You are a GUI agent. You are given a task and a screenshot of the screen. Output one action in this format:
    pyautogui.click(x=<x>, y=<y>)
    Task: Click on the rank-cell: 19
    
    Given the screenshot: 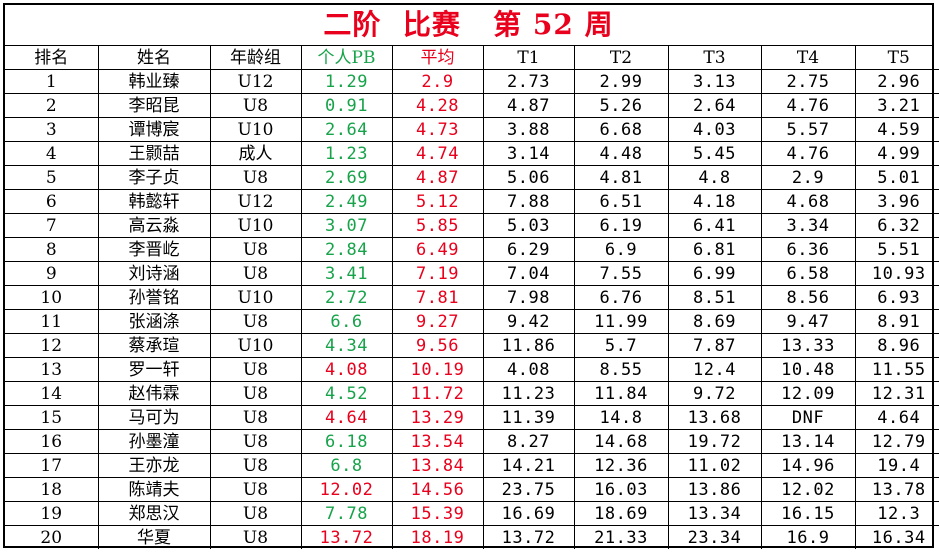 What is the action you would take?
    pyautogui.click(x=52, y=513)
    